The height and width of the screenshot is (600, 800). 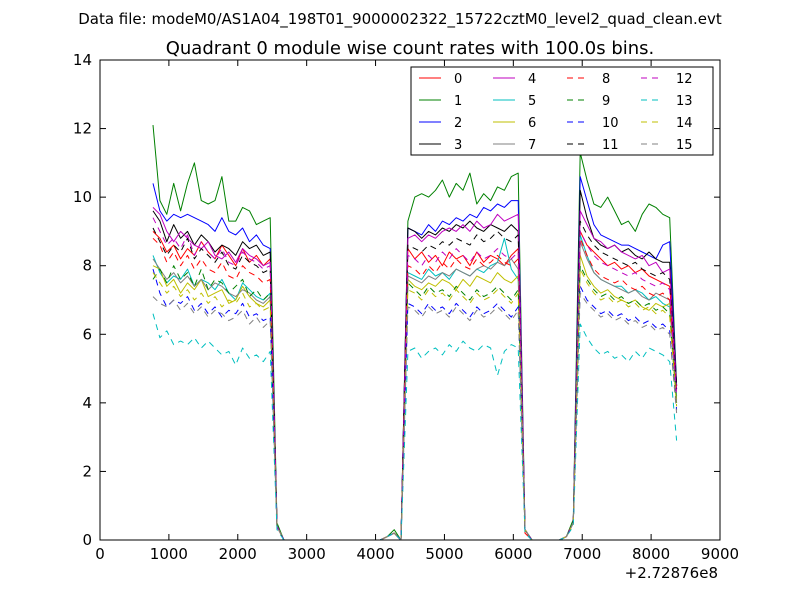 I want to click on legend-label-11: 11, so click(x=610, y=145).